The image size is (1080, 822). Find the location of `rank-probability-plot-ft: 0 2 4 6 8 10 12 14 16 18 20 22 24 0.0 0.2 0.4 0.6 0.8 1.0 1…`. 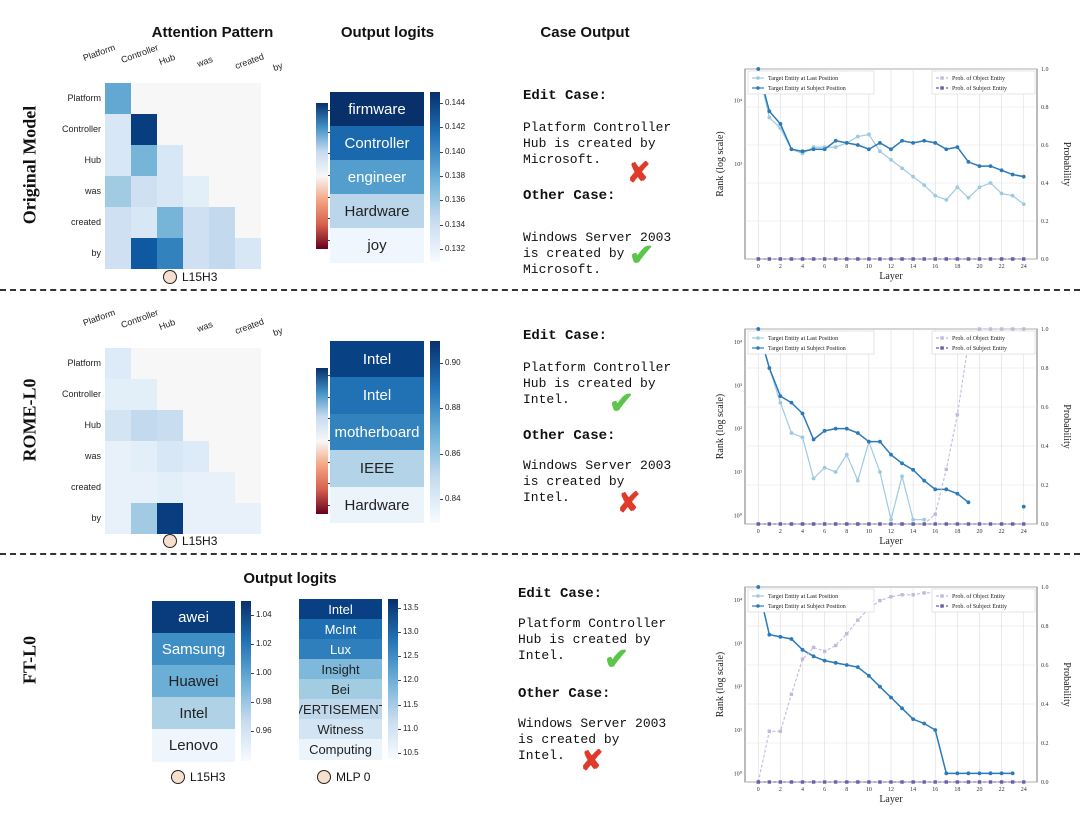

rank-probability-plot-ft: 0 2 4 6 8 10 12 14 16 18 20 22 24 0.0 0.2 0.4 0.6 0.8 1.0 1… is located at coordinates (890, 695).